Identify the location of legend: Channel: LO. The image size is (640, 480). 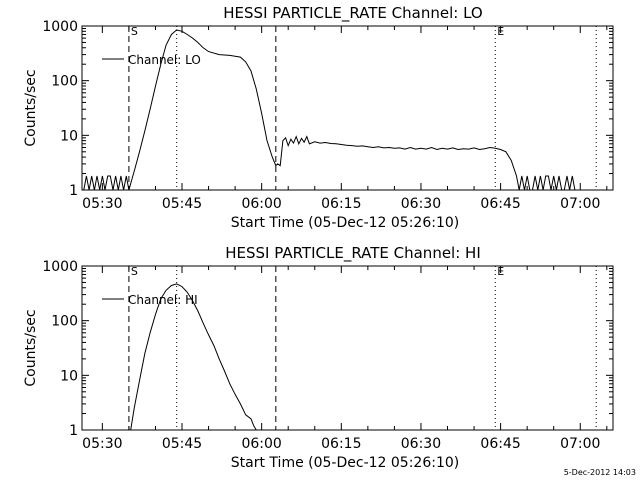
(151, 60).